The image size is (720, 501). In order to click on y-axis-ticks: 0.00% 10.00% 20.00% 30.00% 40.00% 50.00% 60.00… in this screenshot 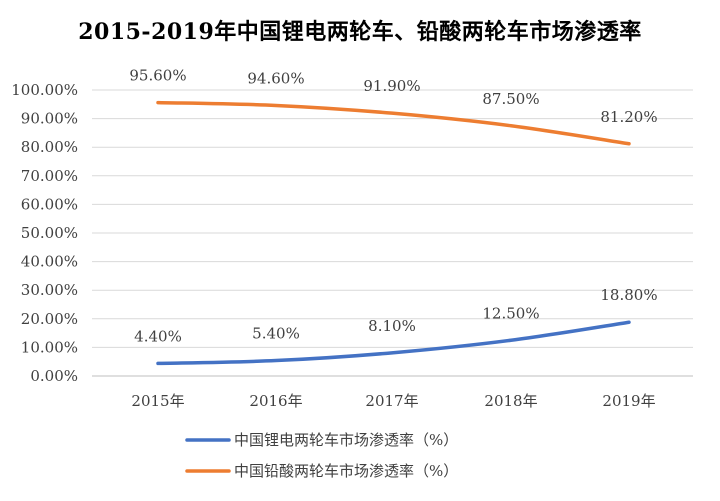, I will do `click(44, 233)`.